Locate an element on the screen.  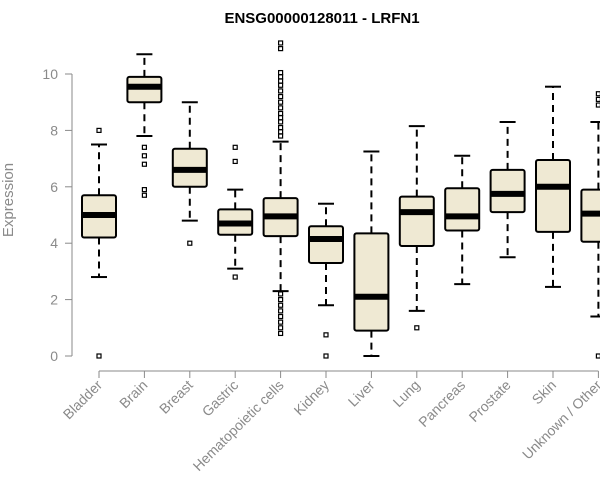
x-tick-label: Unknown / Other is located at coordinates (559, 420).